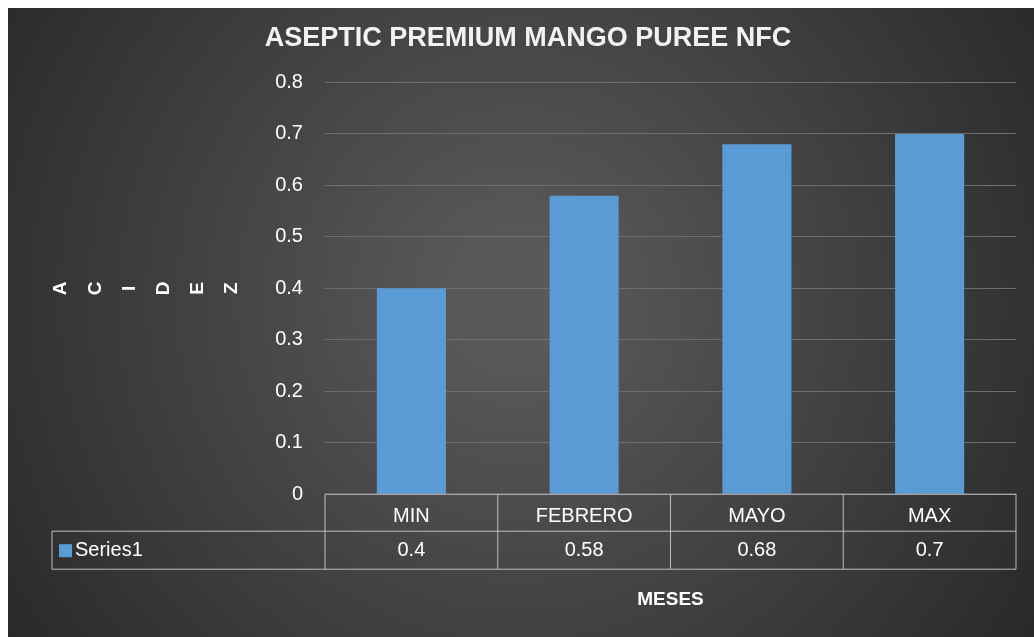  Describe the element at coordinates (929, 548) in the screenshot. I see `data-label: 0.7` at that location.